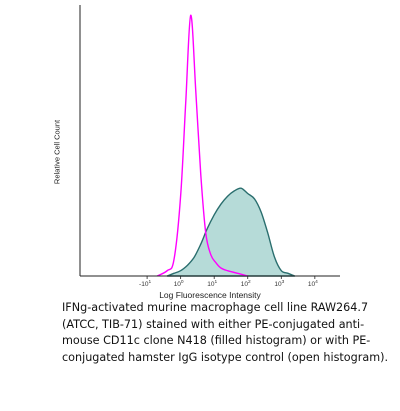  What do you see at coordinates (202, 145) in the screenshot?
I see `open-histogram` at bounding box center [202, 145].